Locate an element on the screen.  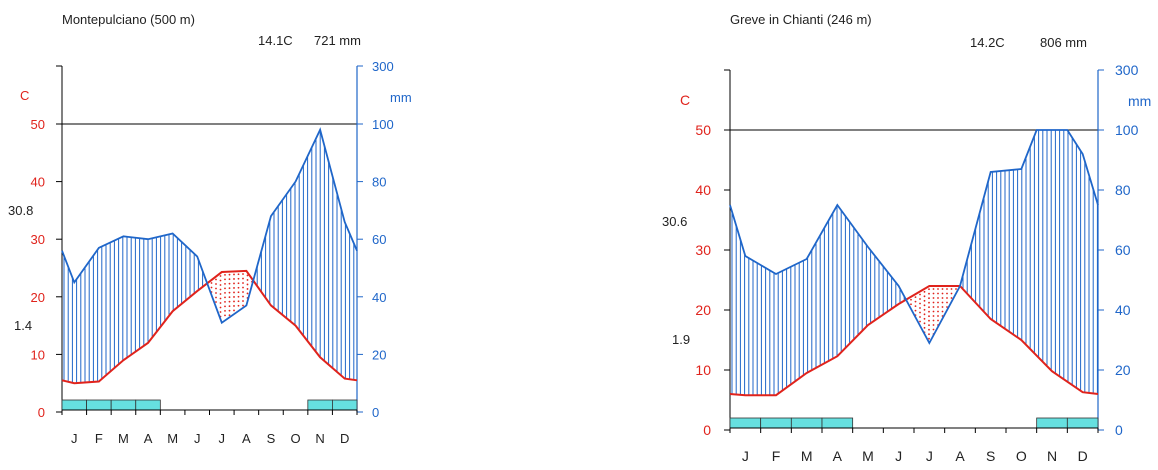
temp-tick-label: 20 is located at coordinates (703, 310).